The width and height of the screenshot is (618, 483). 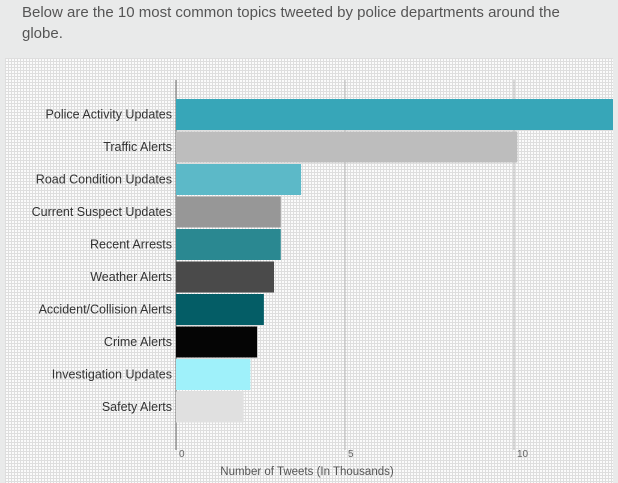 What do you see at coordinates (307, 472) in the screenshot?
I see `x-axis-title: Number of Tweets (In Thousands)` at bounding box center [307, 472].